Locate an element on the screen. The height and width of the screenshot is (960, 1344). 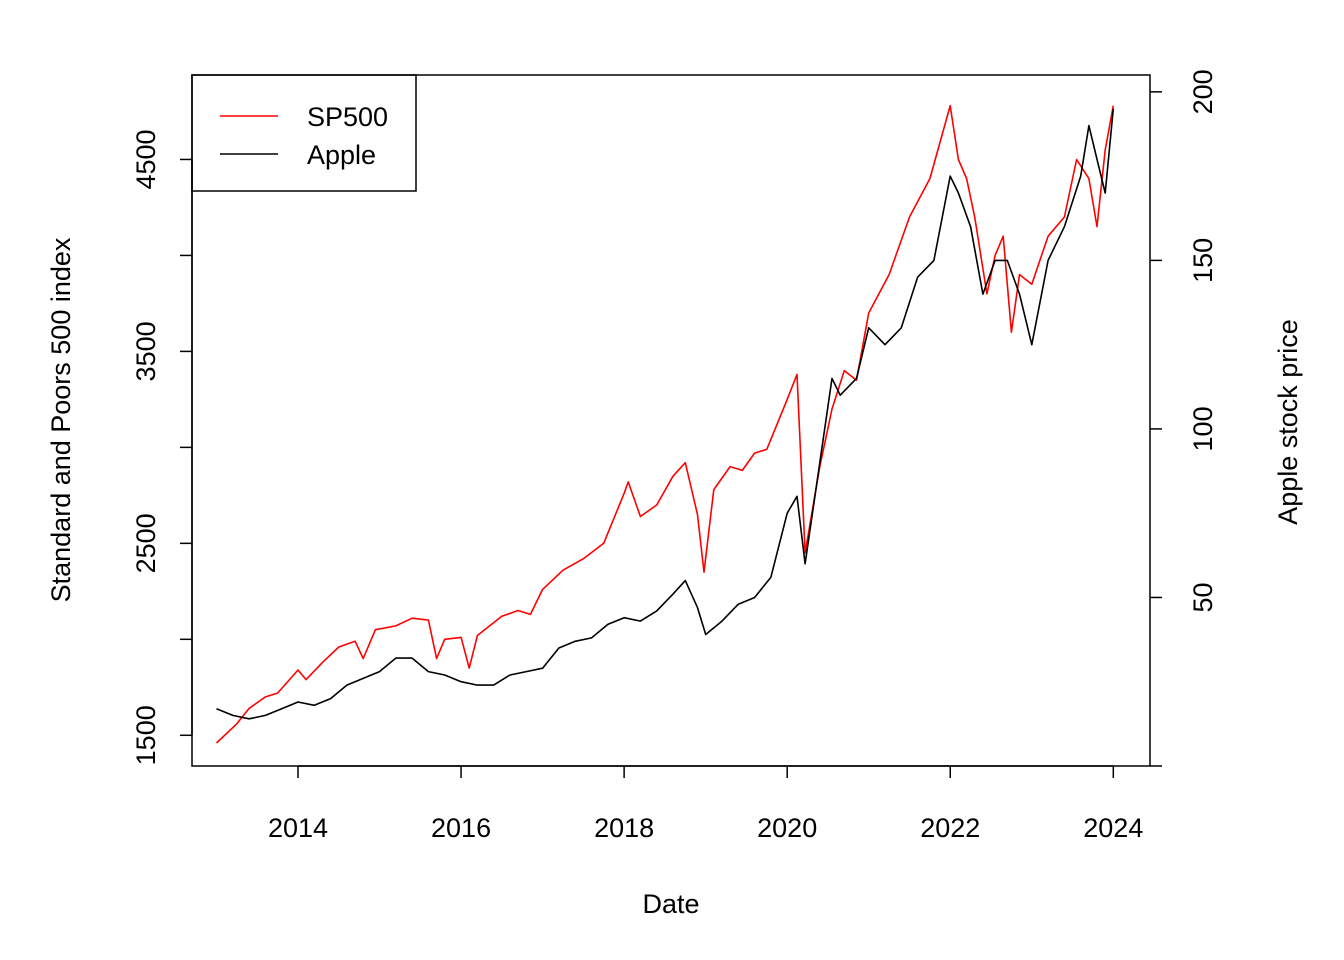
right-y-tick-label: 200 is located at coordinates (1203, 91).